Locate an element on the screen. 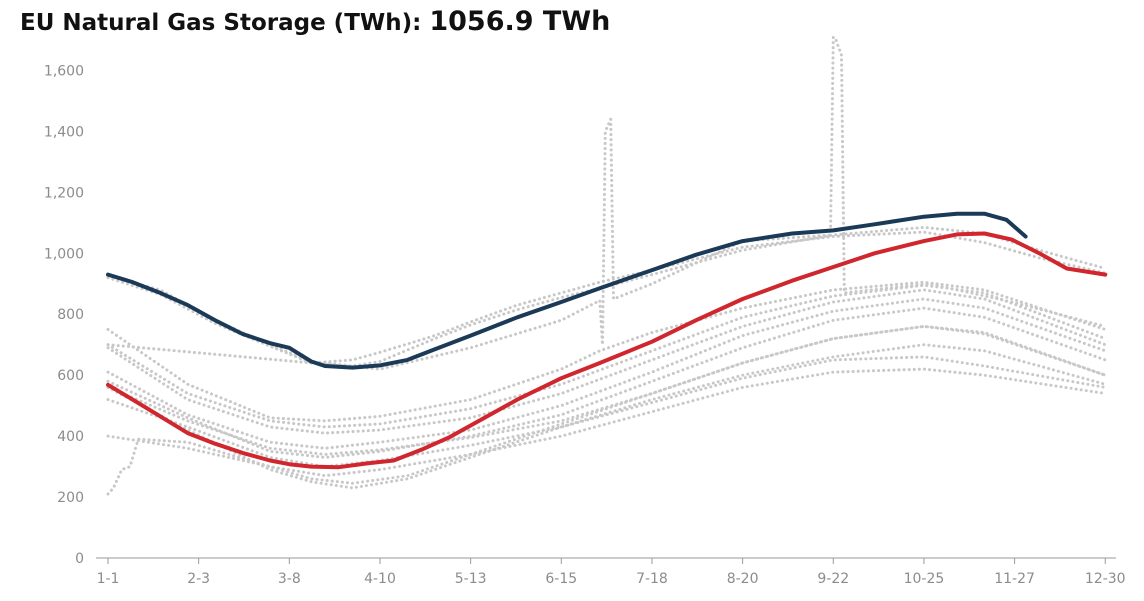 This screenshot has width=1144, height=601. y-tick-label: 1,400 is located at coordinates (64, 132).